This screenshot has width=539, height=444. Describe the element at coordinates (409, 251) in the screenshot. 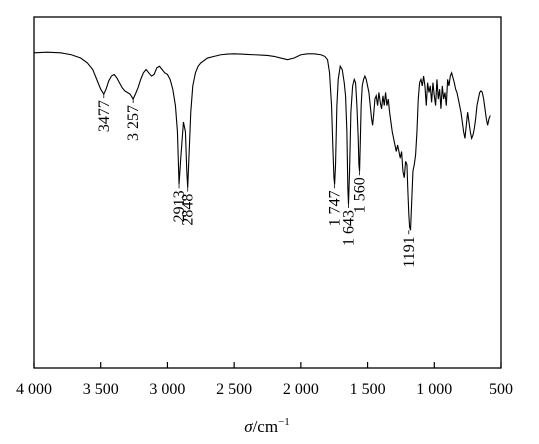

I see `peak-label: 1191` at that location.